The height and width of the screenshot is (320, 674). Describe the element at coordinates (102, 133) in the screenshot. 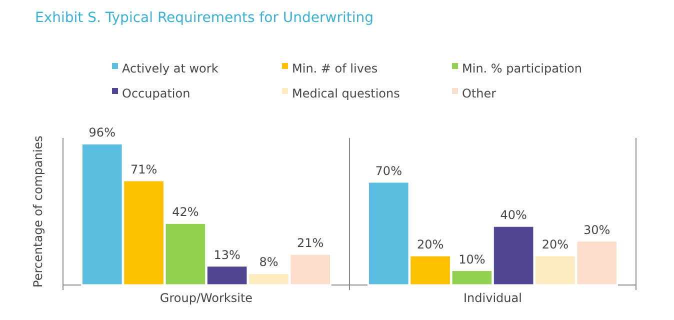

I see `data-label: 96%` at that location.